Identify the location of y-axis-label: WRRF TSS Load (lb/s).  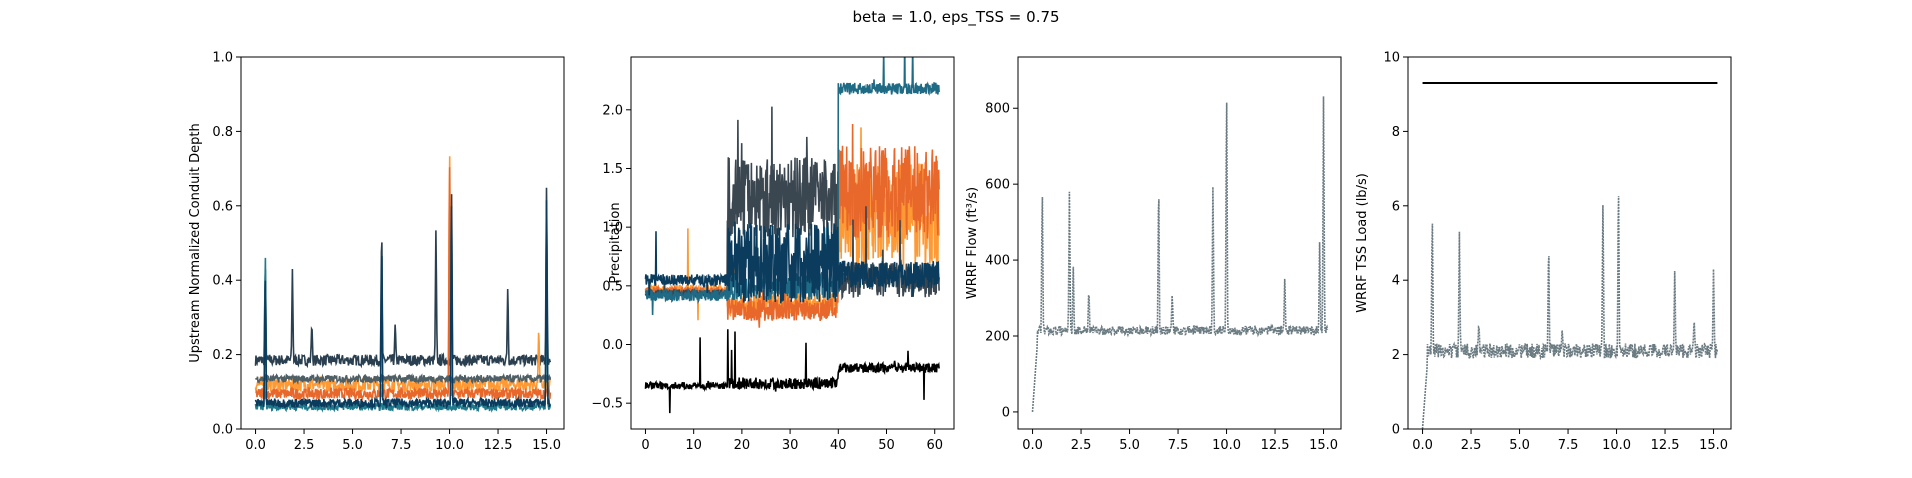
(1362, 243).